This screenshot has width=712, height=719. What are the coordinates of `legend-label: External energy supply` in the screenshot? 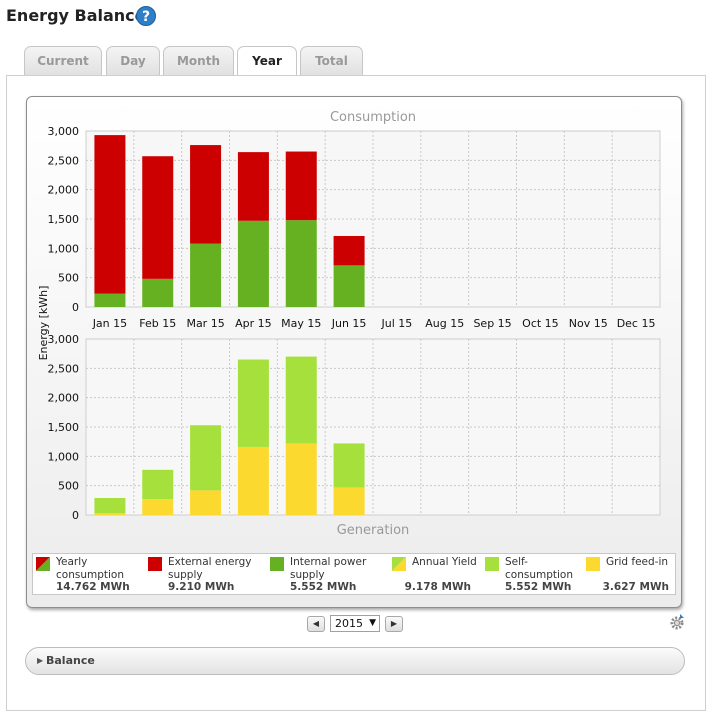 It's located at (210, 568).